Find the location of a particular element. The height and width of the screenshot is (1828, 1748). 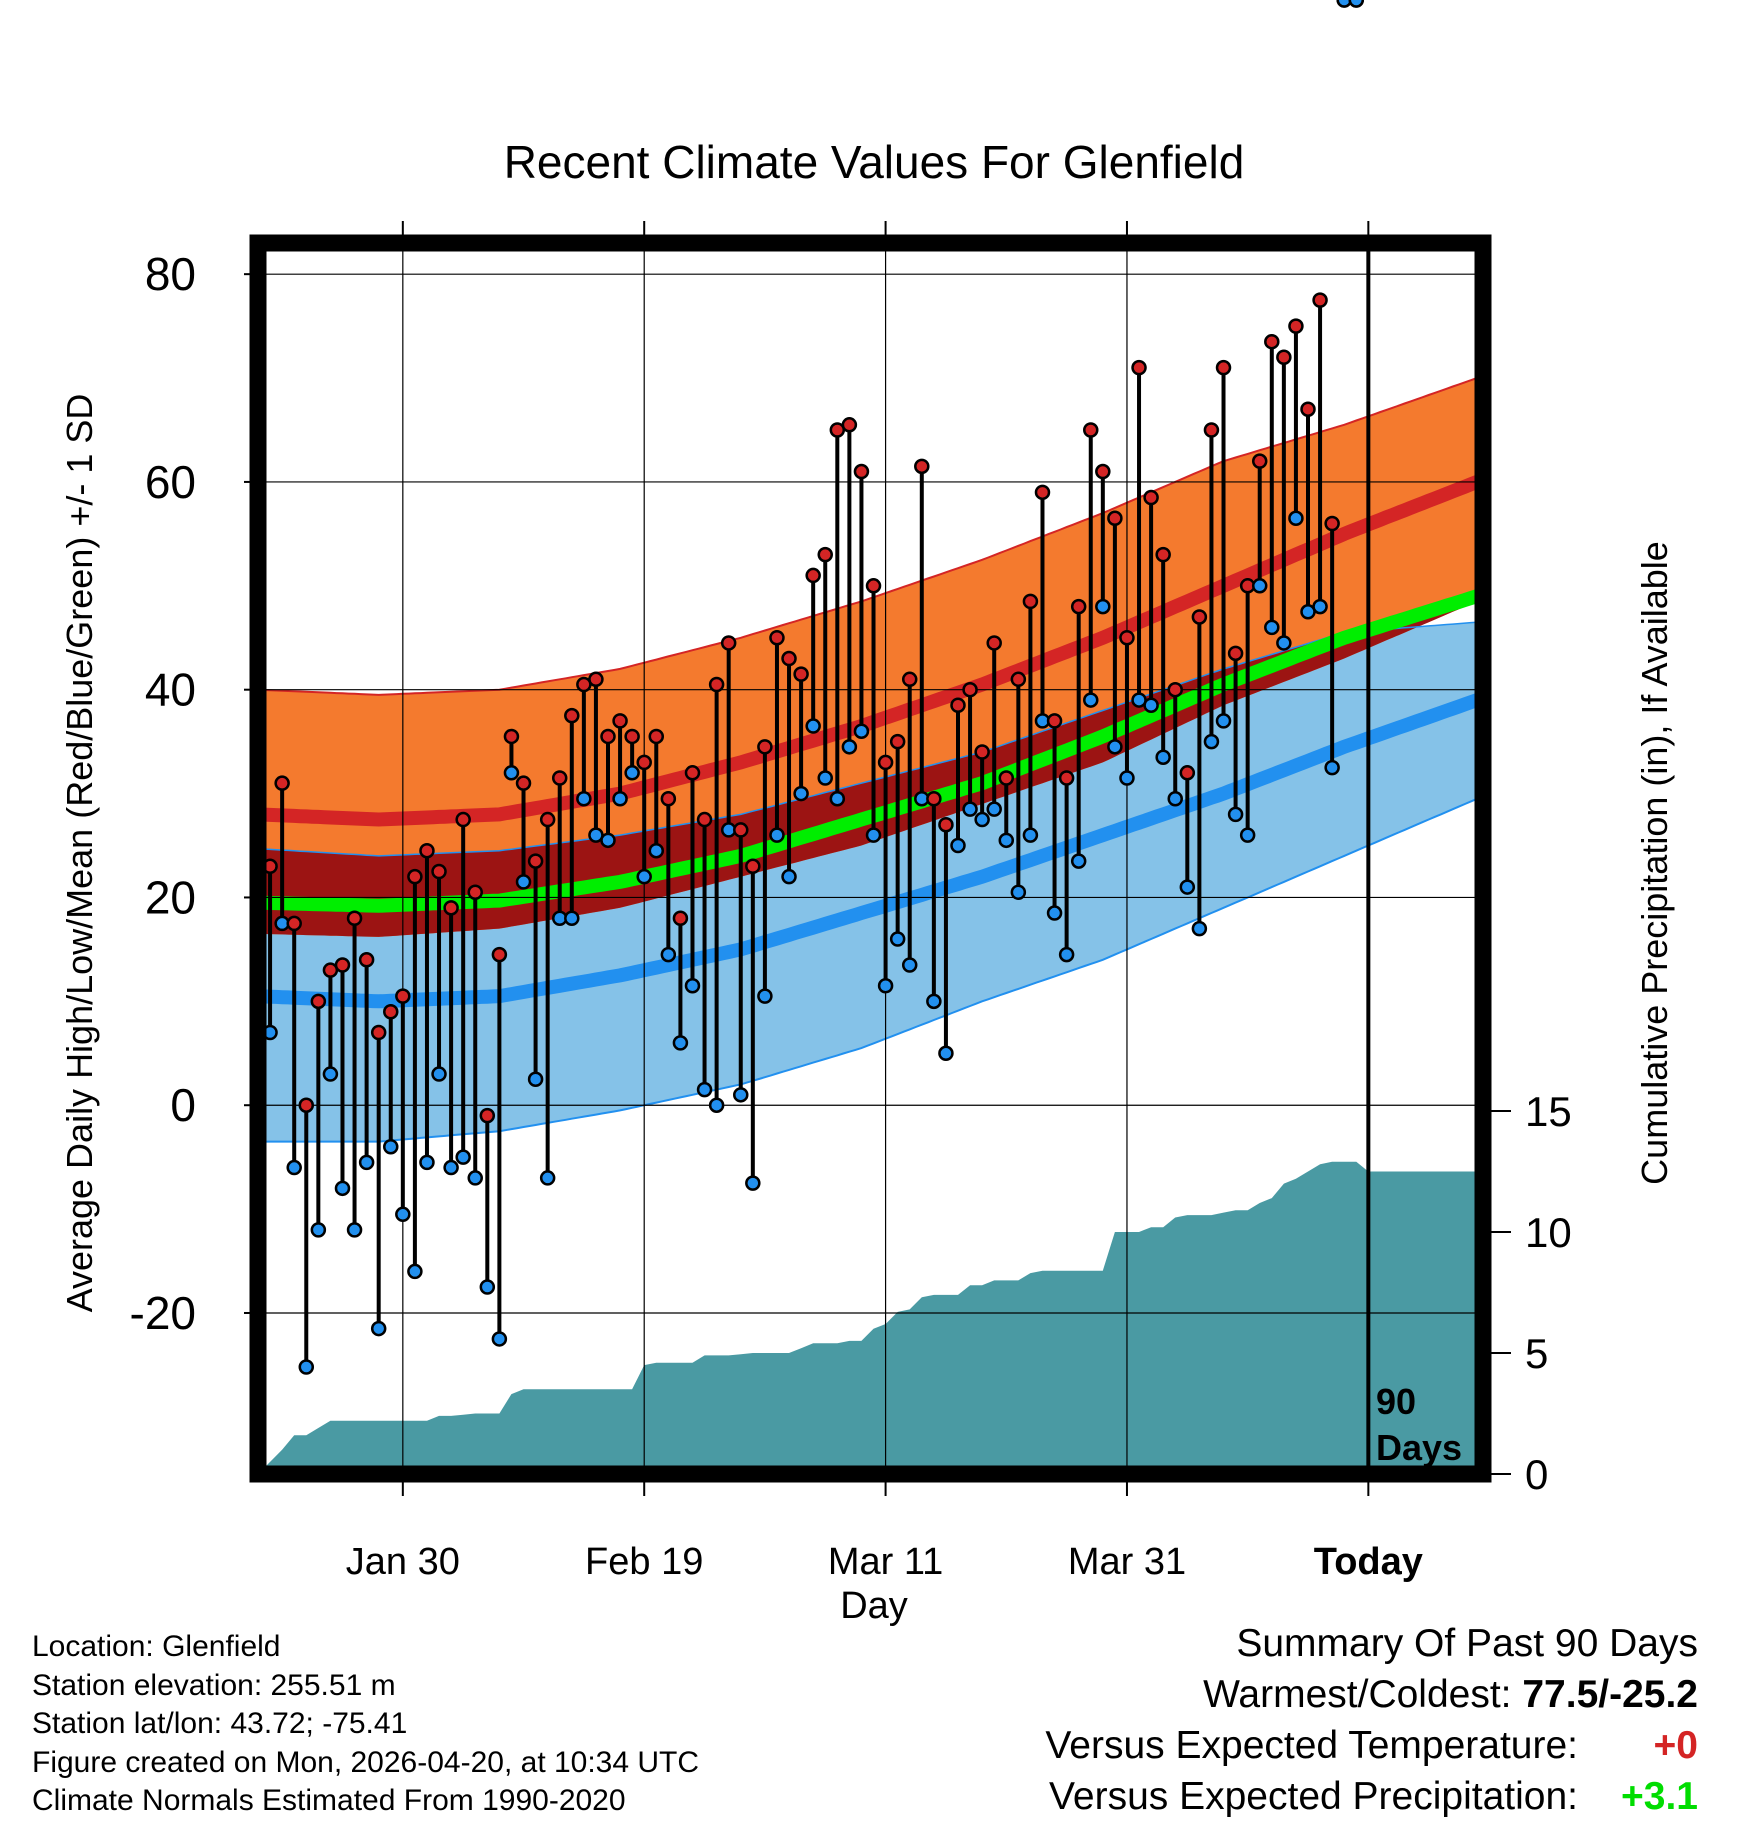

extremes-value: 77.5/-25.2 is located at coordinates (1610, 1694).